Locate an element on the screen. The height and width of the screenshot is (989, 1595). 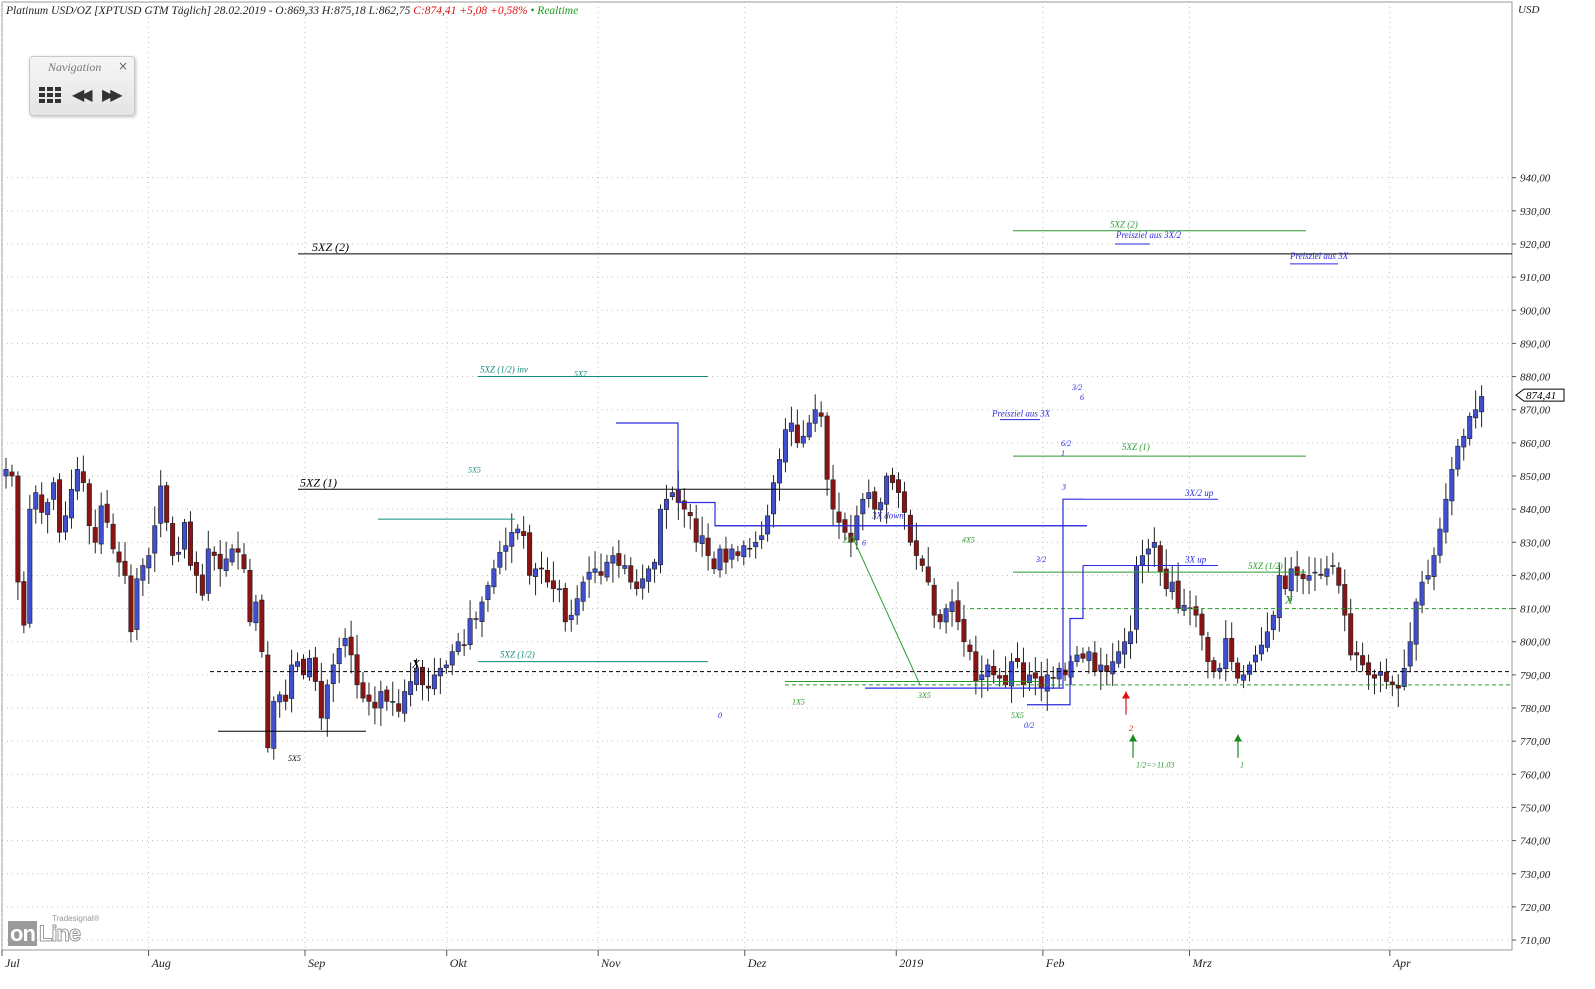
x-tick-label: Apr is located at coordinates (1401, 963).